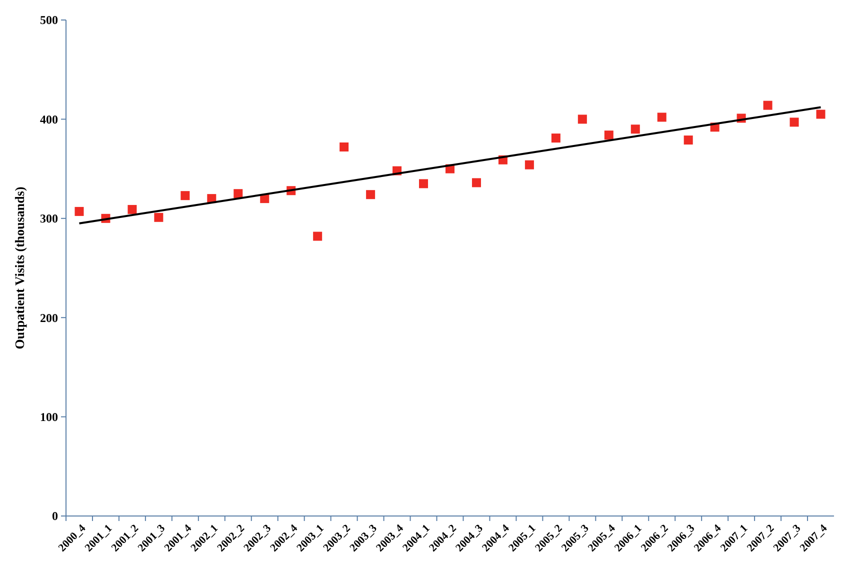 The image size is (846, 584). What do you see at coordinates (55, 516) in the screenshot?
I see `y-tick-label: 0` at bounding box center [55, 516].